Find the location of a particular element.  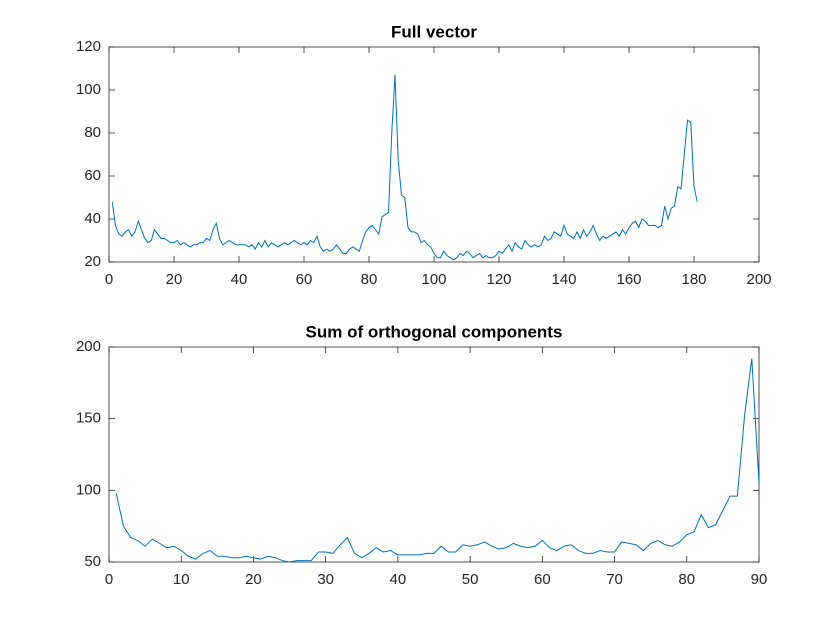

y-tick-label: 40 is located at coordinates (92, 218).